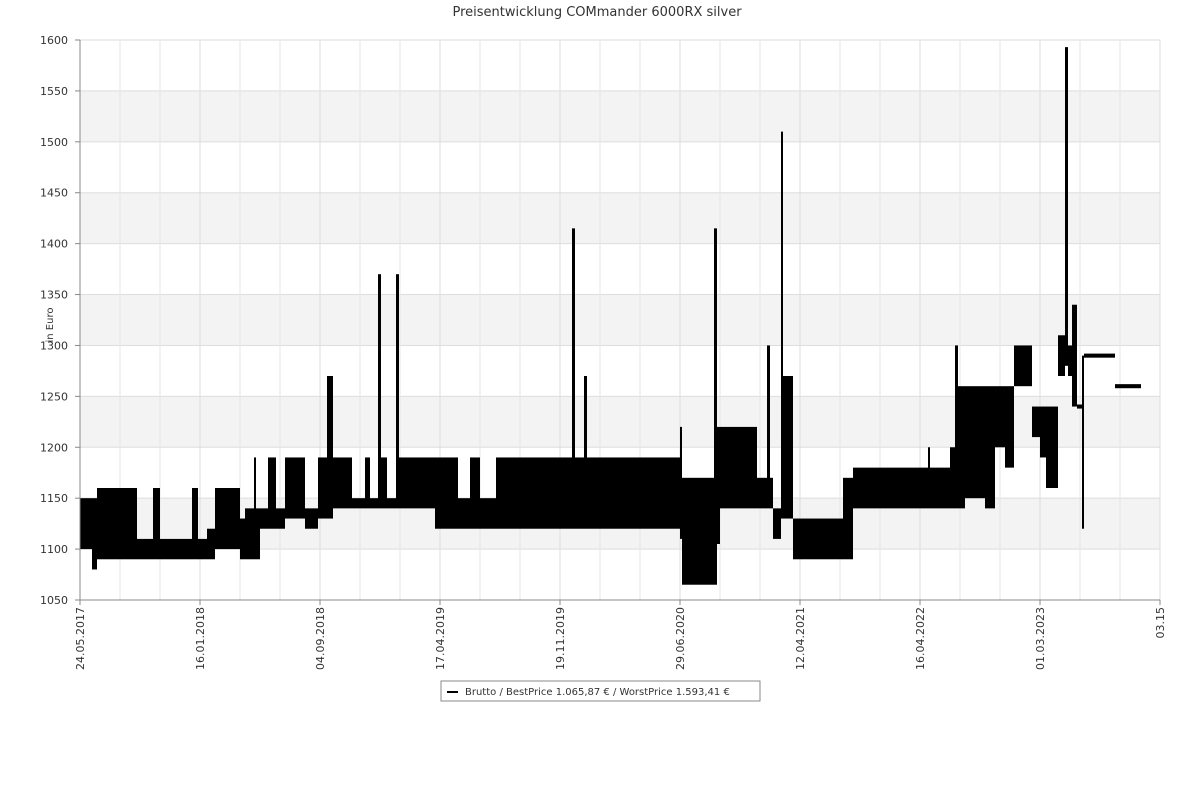 The height and width of the screenshot is (804, 1200). What do you see at coordinates (54, 40) in the screenshot?
I see `y-tick-label: 1600` at bounding box center [54, 40].